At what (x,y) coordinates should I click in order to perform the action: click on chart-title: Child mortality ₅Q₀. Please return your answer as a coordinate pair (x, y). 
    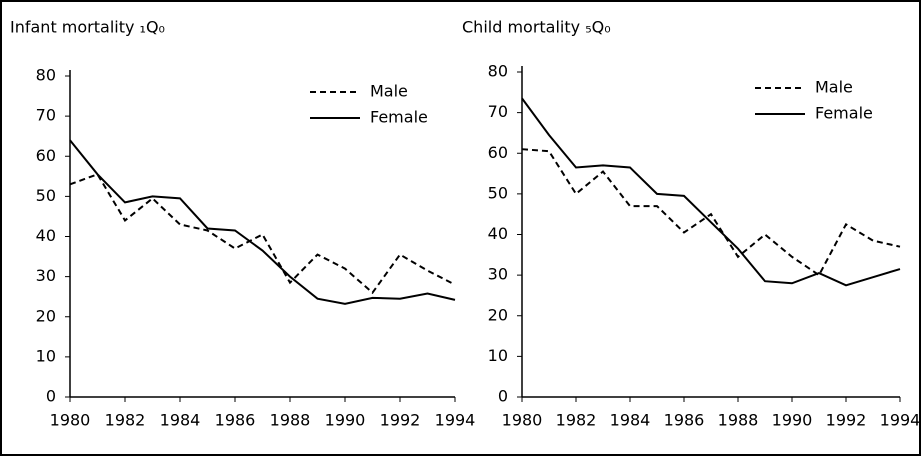
    Looking at the image, I should click on (536, 27).